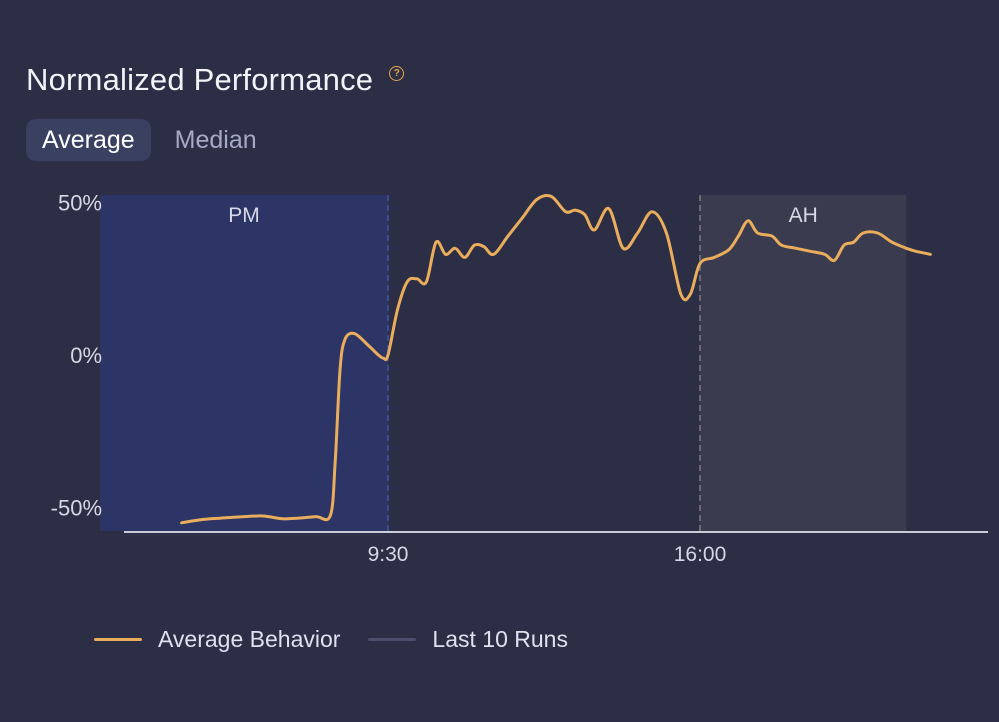 The width and height of the screenshot is (999, 722). Describe the element at coordinates (392, 639) in the screenshot. I see `legend-swatch-last-runs` at that location.